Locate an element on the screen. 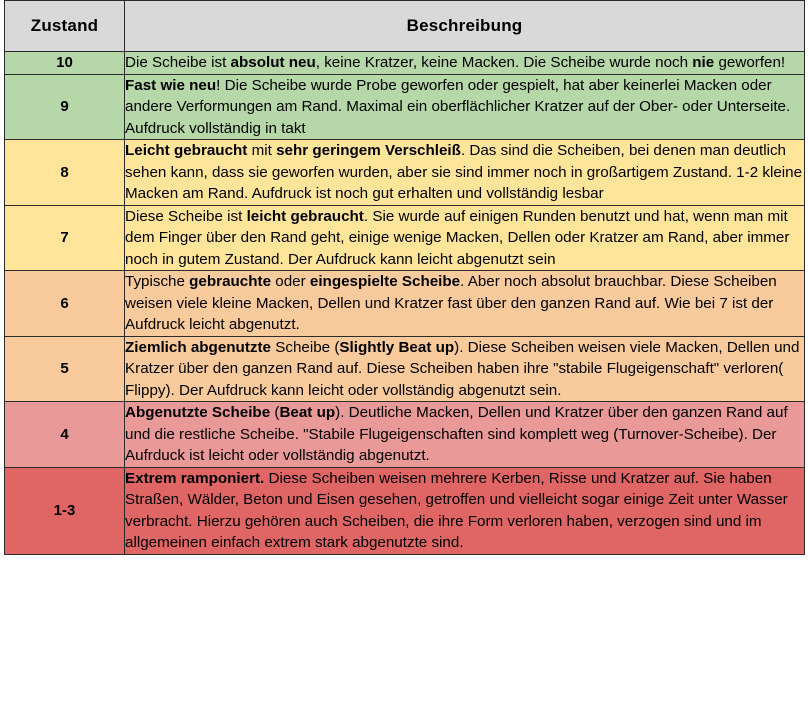  grade-cell: 4 is located at coordinates (64, 434).